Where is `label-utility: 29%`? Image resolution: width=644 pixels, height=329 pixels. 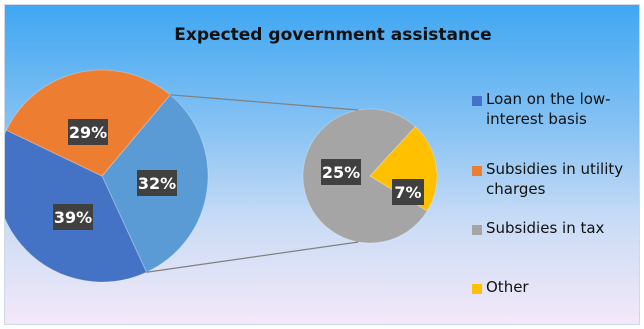
label-utility: 29% is located at coordinates (88, 132).